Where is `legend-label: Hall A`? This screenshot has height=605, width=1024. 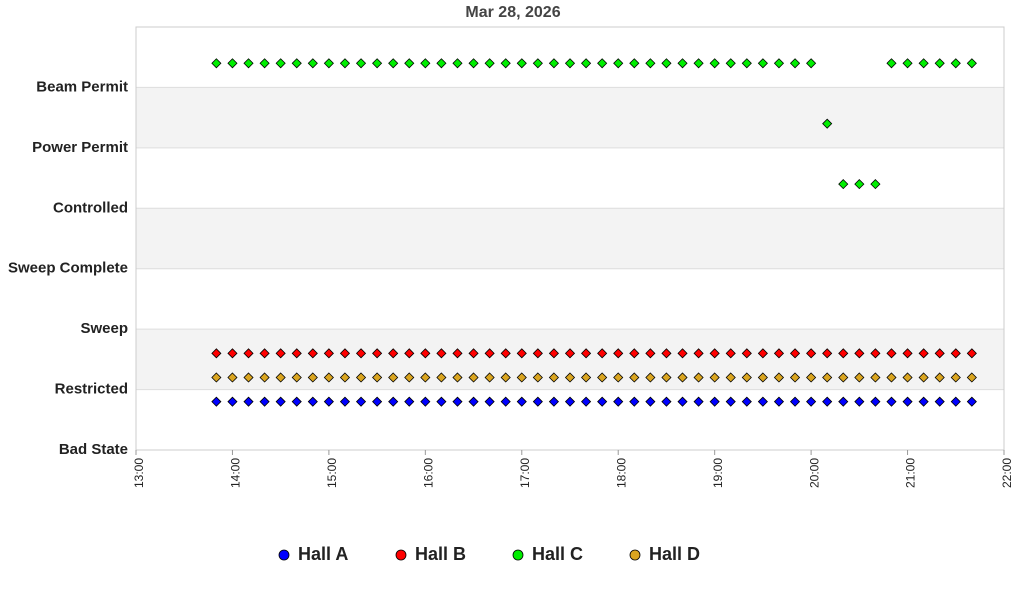 legend-label: Hall A is located at coordinates (323, 554).